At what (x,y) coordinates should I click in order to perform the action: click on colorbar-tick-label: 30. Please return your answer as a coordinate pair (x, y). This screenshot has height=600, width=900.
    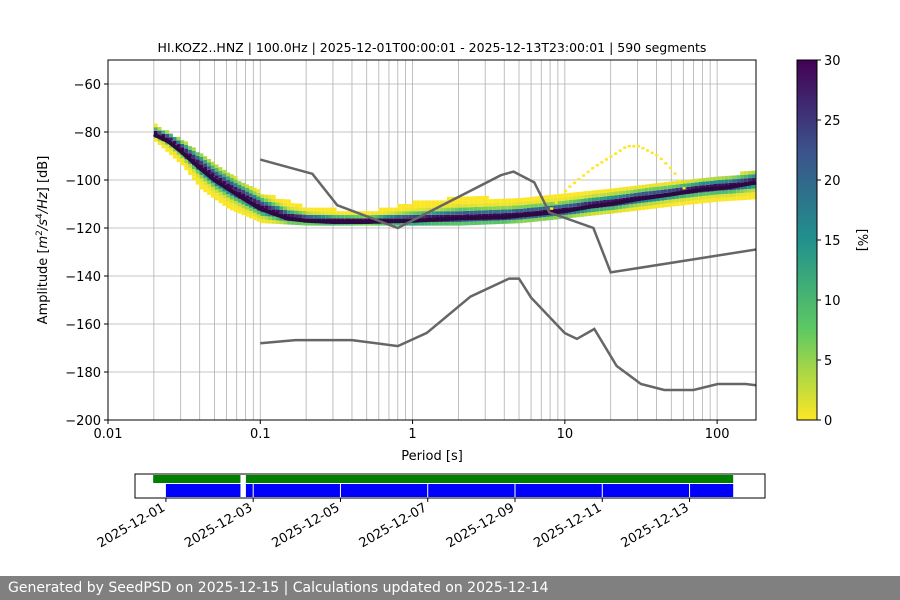
    Looking at the image, I should click on (832, 61).